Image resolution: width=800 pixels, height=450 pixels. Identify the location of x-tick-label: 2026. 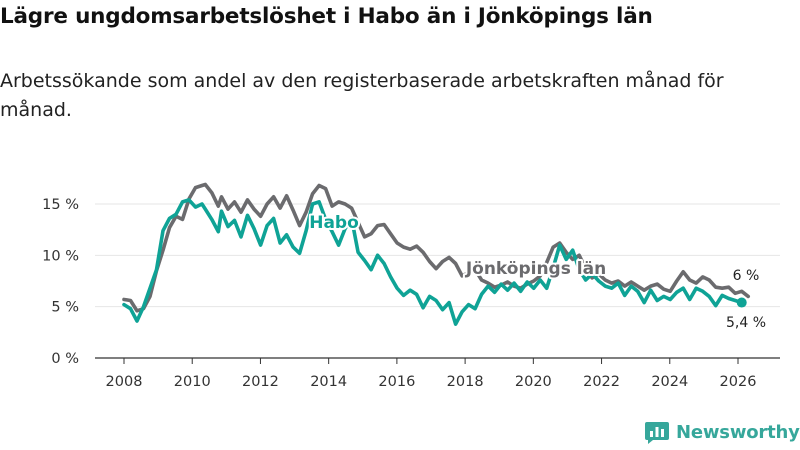
(738, 382).